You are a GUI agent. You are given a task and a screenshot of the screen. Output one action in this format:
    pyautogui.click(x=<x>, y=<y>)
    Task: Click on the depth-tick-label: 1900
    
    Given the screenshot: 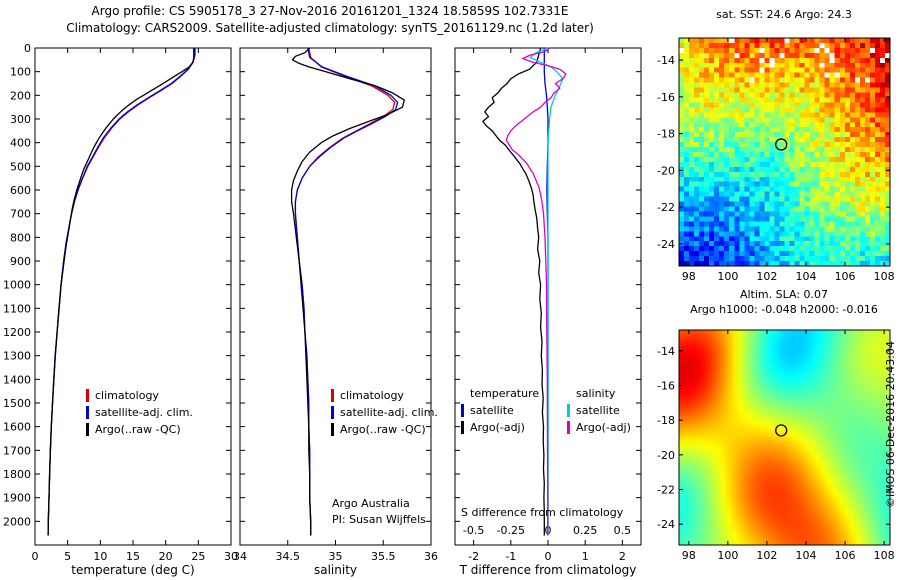 What is the action you would take?
    pyautogui.click(x=17, y=498)
    